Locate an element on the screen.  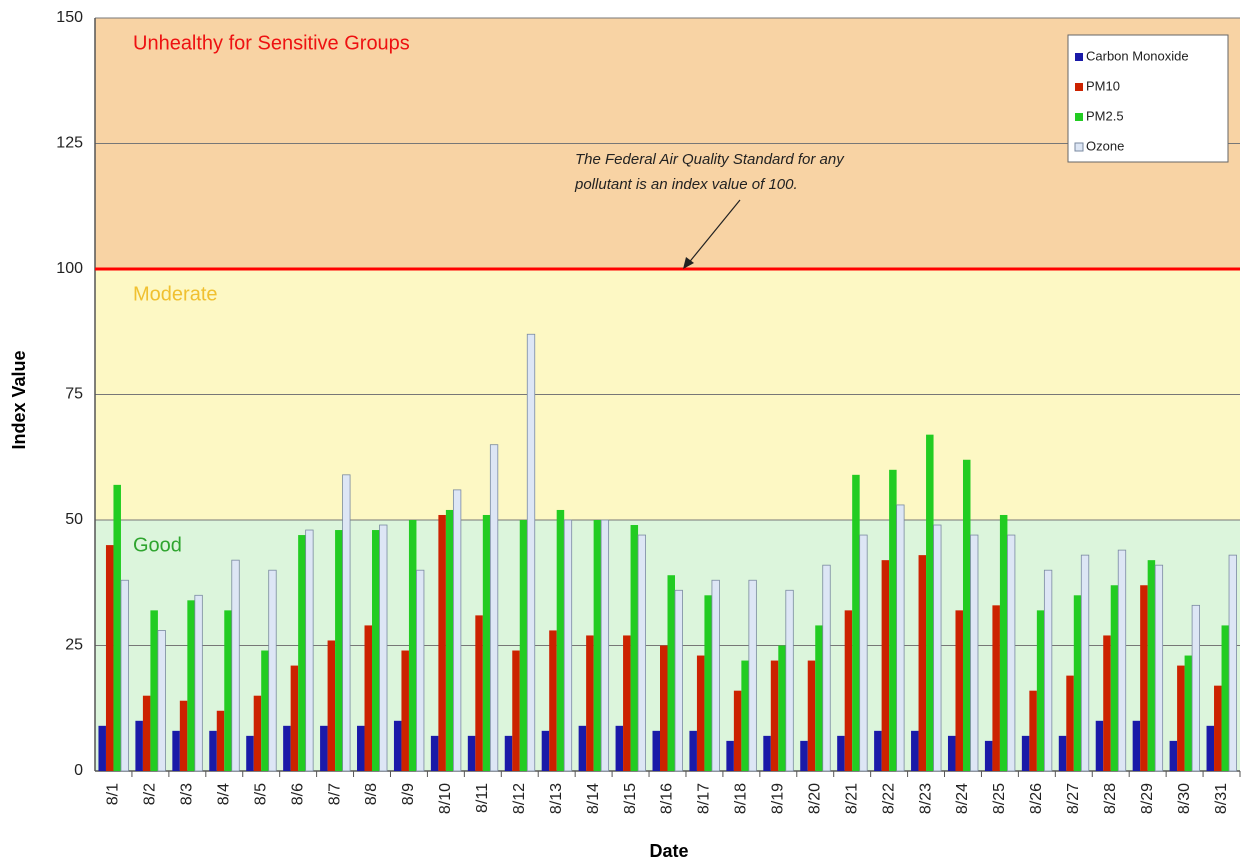
x-tick-label: 8/12 is located at coordinates (519, 798).